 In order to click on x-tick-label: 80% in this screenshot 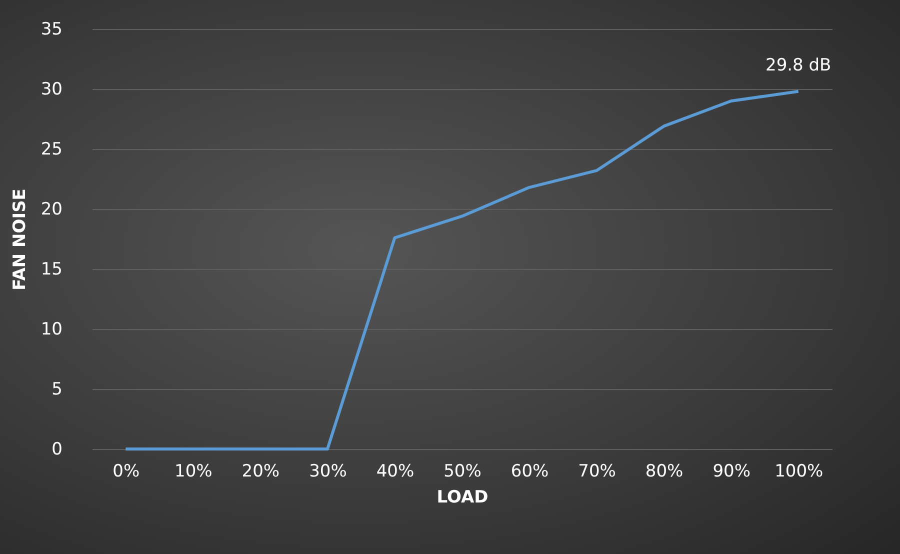, I will do `click(664, 472)`.